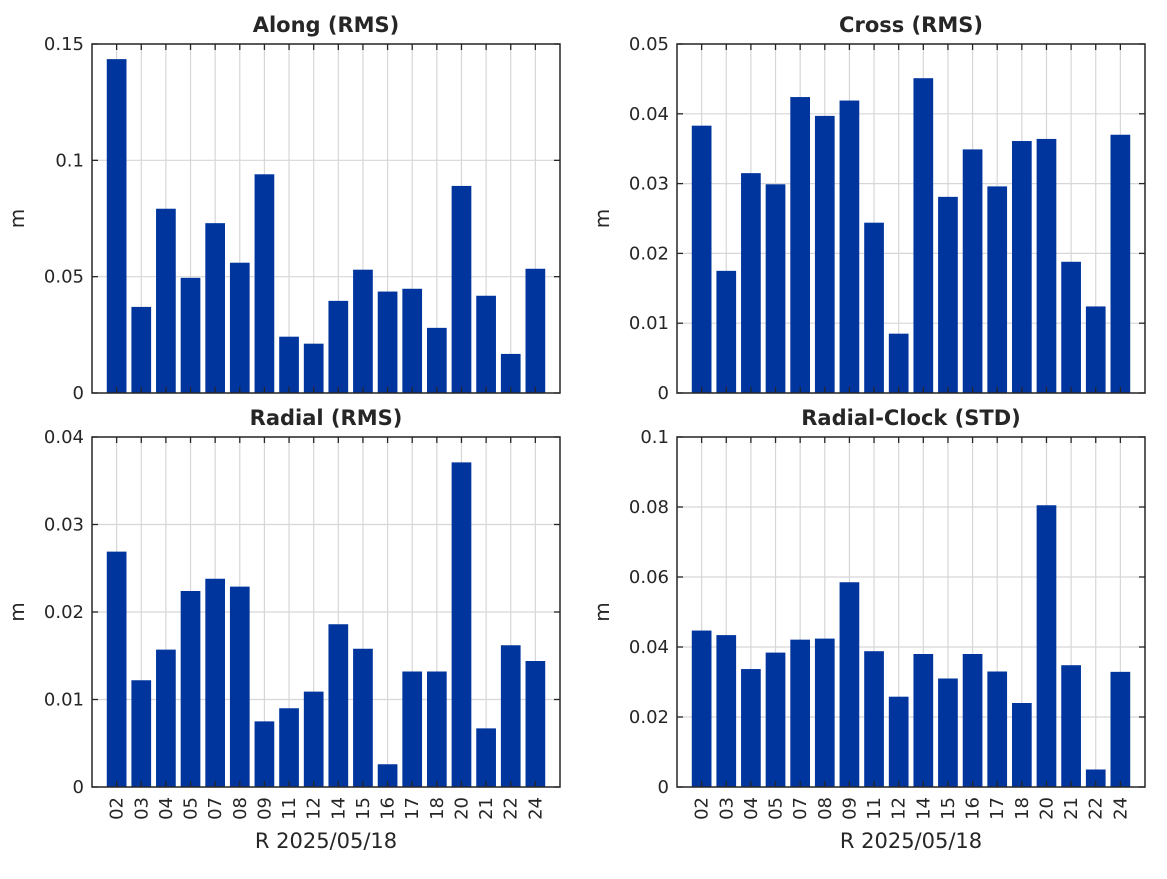 The height and width of the screenshot is (879, 1167). What do you see at coordinates (1022, 808) in the screenshot?
I see `x-tick-label: 18` at bounding box center [1022, 808].